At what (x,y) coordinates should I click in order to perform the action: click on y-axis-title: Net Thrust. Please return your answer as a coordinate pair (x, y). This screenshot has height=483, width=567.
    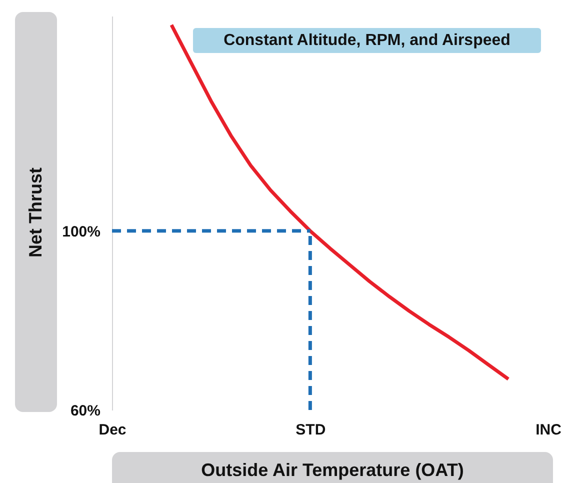
    Looking at the image, I should click on (36, 212).